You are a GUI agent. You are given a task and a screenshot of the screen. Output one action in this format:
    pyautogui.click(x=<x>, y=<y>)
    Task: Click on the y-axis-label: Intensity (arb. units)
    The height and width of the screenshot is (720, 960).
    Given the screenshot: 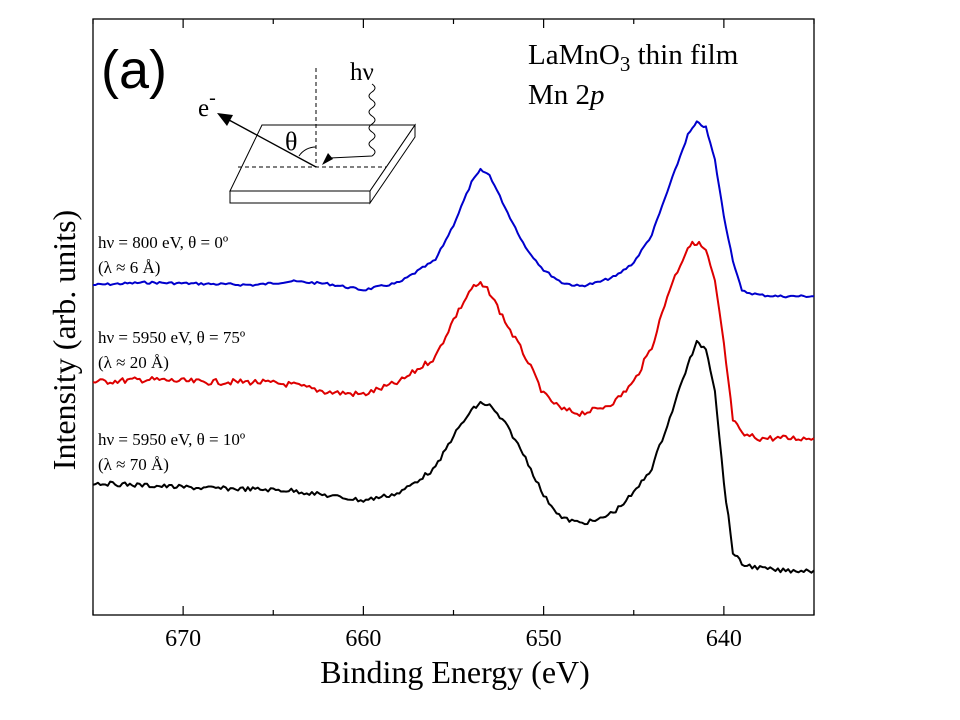 What is the action you would take?
    pyautogui.click(x=64, y=340)
    